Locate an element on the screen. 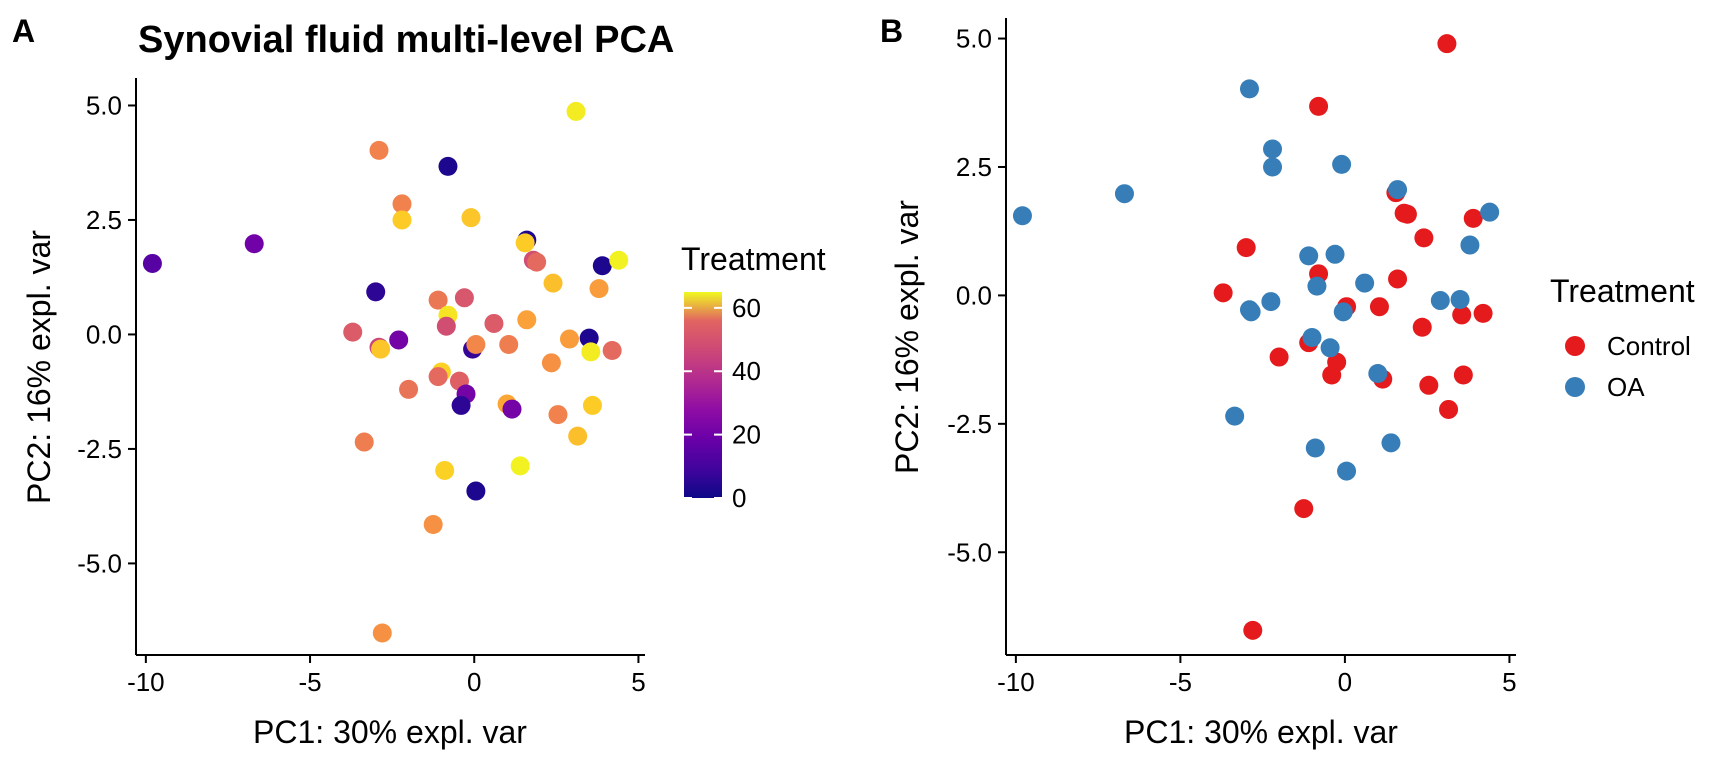 The height and width of the screenshot is (773, 1728). colorbar-ticks: 0 20 40 60 is located at coordinates (722, 403).